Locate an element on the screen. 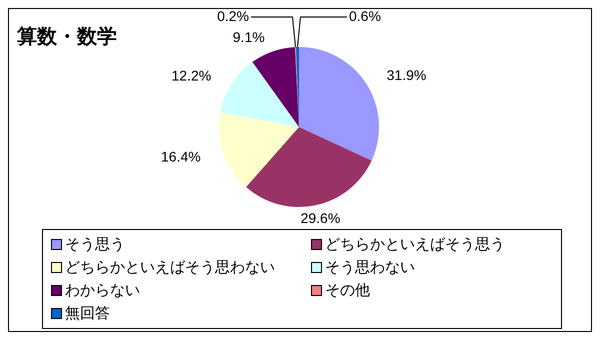 Image resolution: width=600 pixels, height=340 pixels. legend-label: そう思わない is located at coordinates (370, 267).